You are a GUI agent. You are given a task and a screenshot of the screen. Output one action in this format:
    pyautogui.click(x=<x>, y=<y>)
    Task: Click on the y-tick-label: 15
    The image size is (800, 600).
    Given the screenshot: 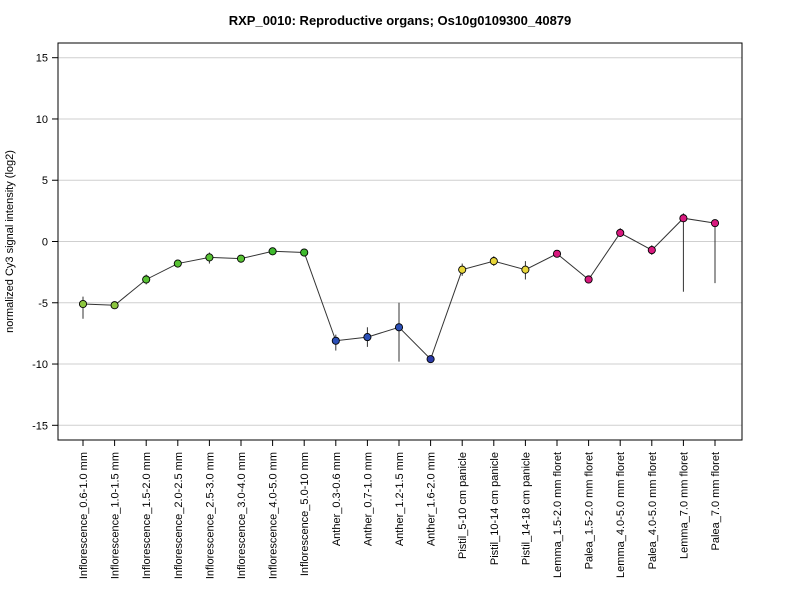 What is the action you would take?
    pyautogui.click(x=42, y=59)
    